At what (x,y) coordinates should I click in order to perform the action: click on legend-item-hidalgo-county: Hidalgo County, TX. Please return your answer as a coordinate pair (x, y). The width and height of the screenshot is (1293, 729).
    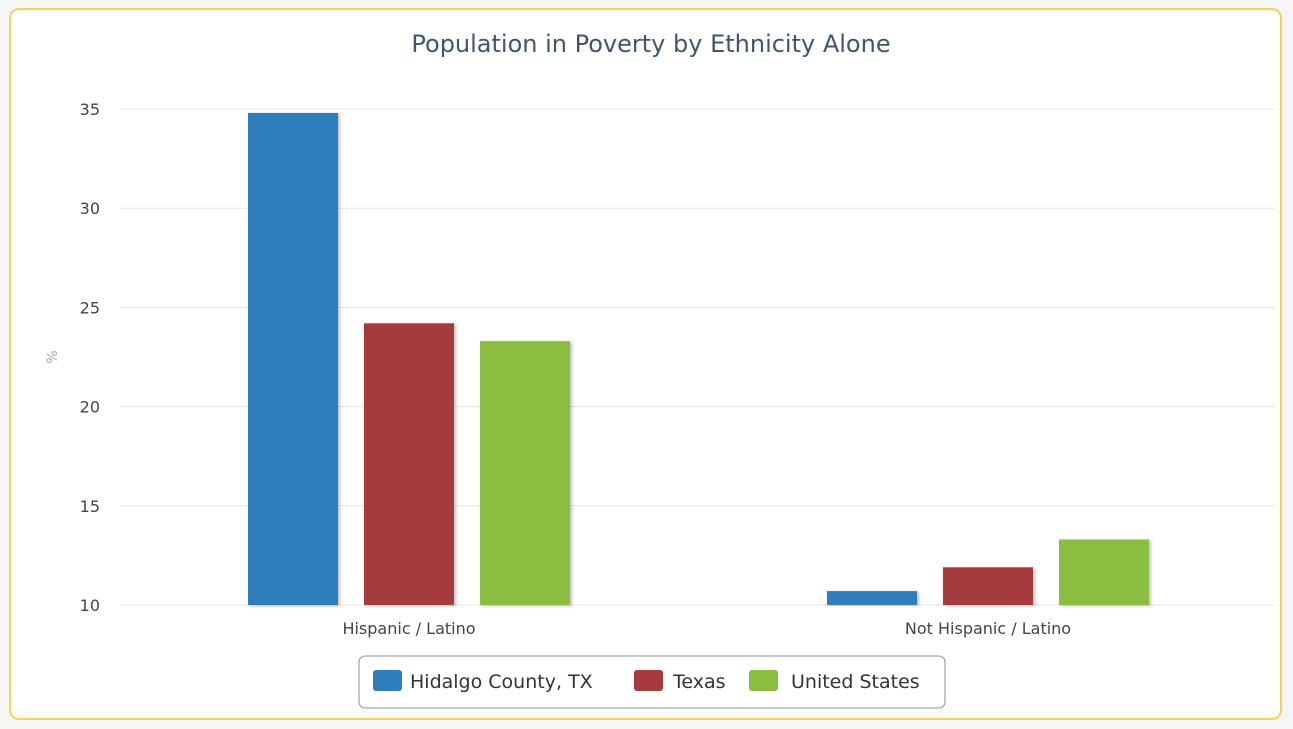
    Looking at the image, I should click on (483, 681).